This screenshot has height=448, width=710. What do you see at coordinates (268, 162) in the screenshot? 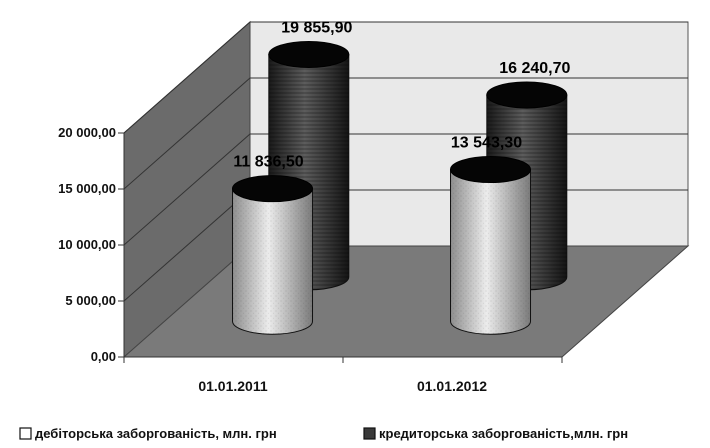
I see `data-label-receivables-0: 11 836,50` at bounding box center [268, 162].